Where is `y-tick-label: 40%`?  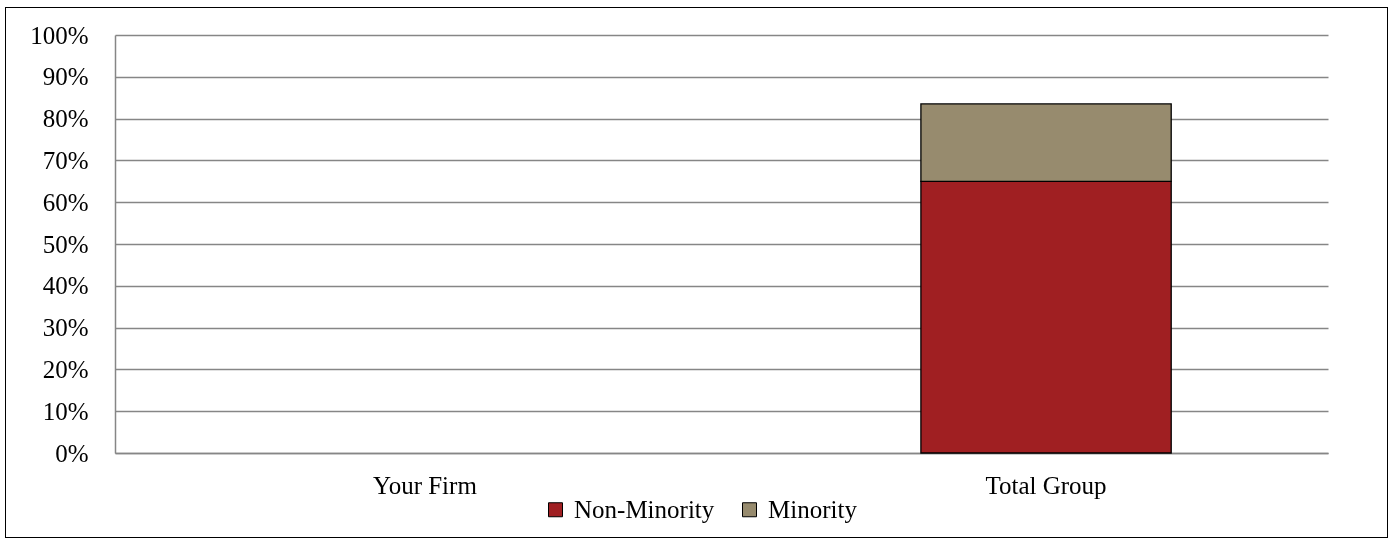
y-tick-label: 40% is located at coordinates (65, 286).